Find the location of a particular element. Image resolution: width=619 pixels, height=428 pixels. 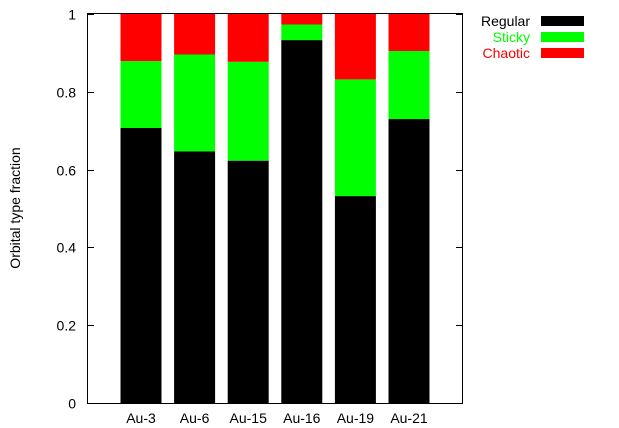

x-tick-label: Au-21 is located at coordinates (409, 418).